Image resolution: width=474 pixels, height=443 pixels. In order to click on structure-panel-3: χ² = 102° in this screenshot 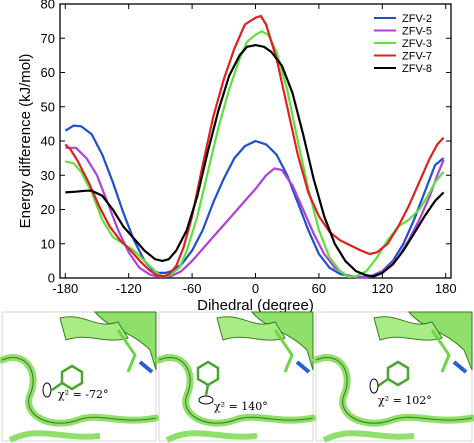, I will do `click(393, 377)`.